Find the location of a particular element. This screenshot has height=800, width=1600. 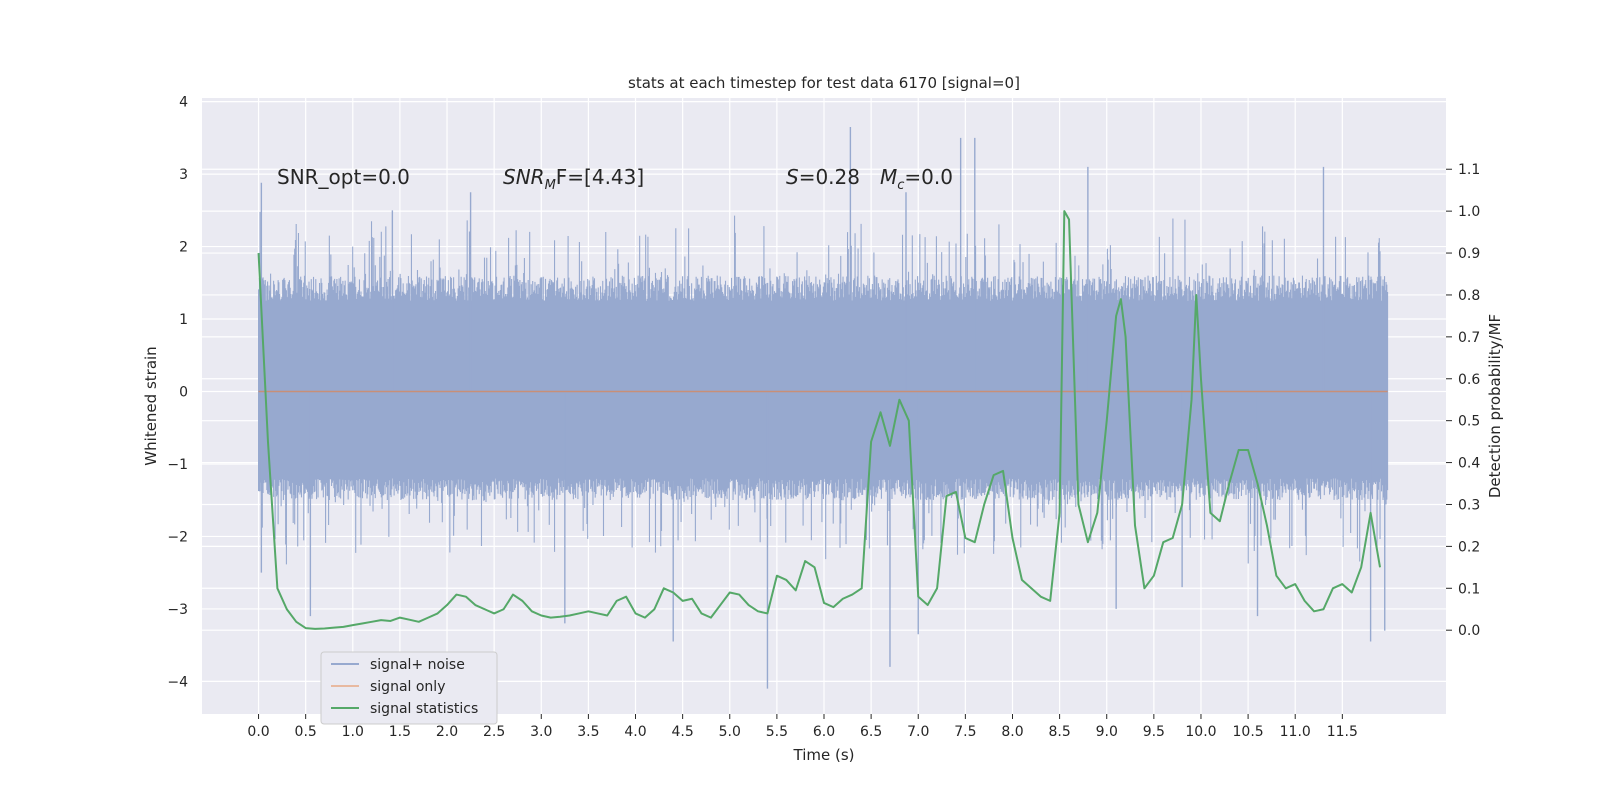

x-tick-label-16: 8.0 is located at coordinates (1012, 732).